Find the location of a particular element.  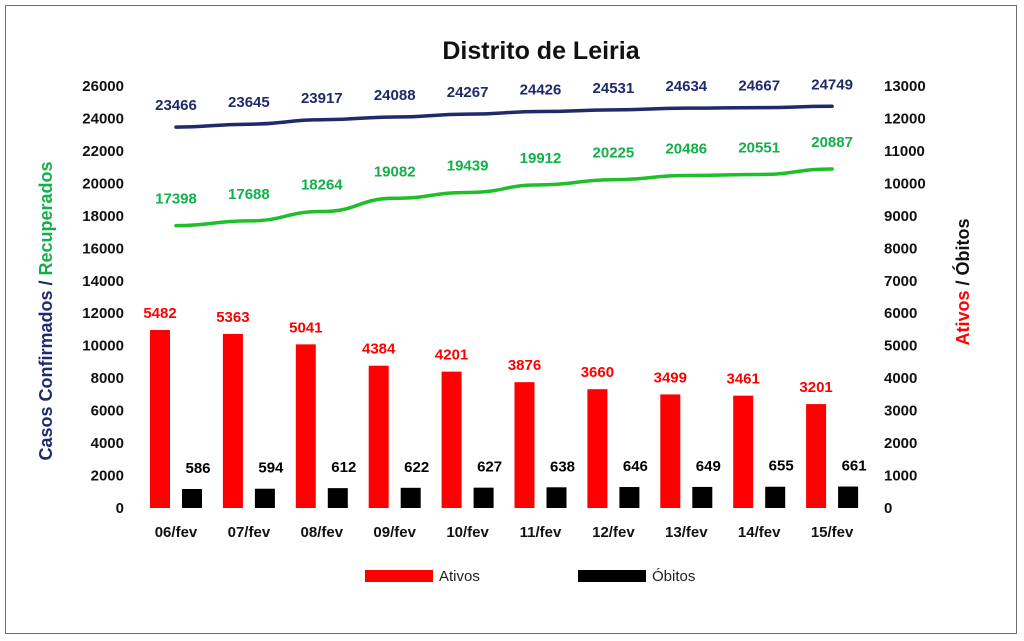

data-label-obitos: 661 is located at coordinates (854, 466).